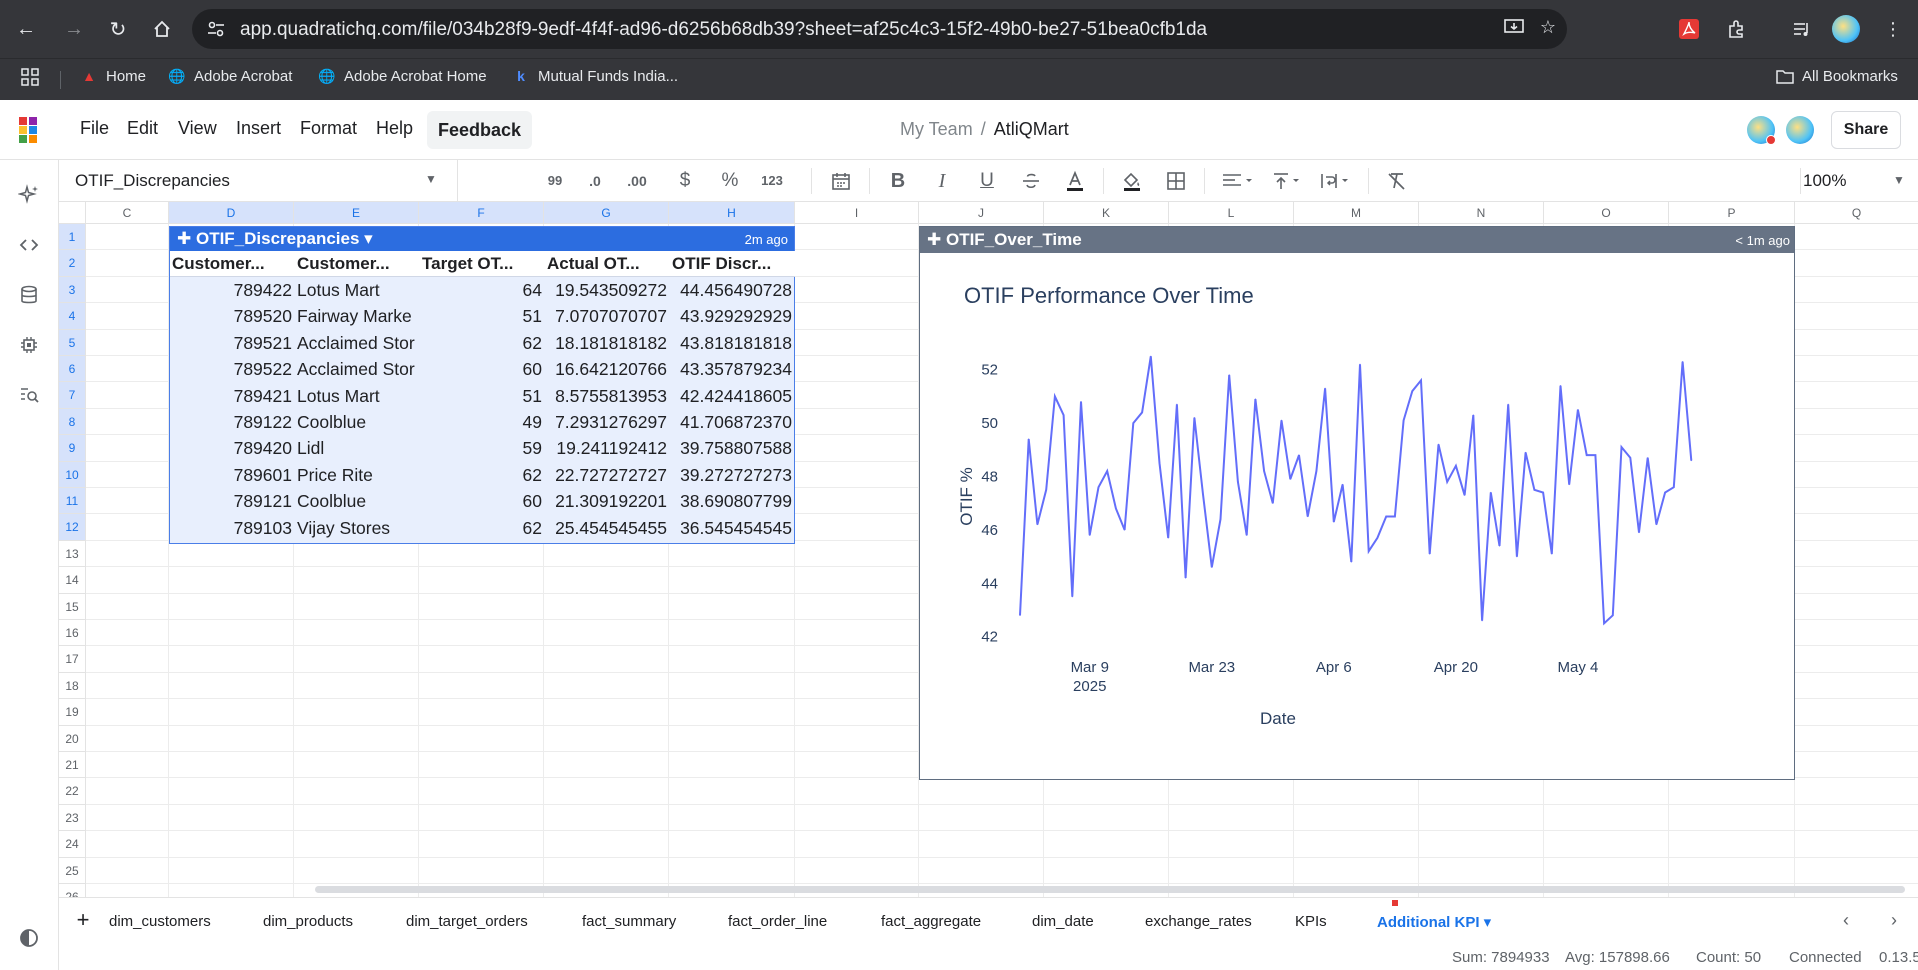 This screenshot has height=970, width=1918. I want to click on row-header: 26, so click(72, 890).